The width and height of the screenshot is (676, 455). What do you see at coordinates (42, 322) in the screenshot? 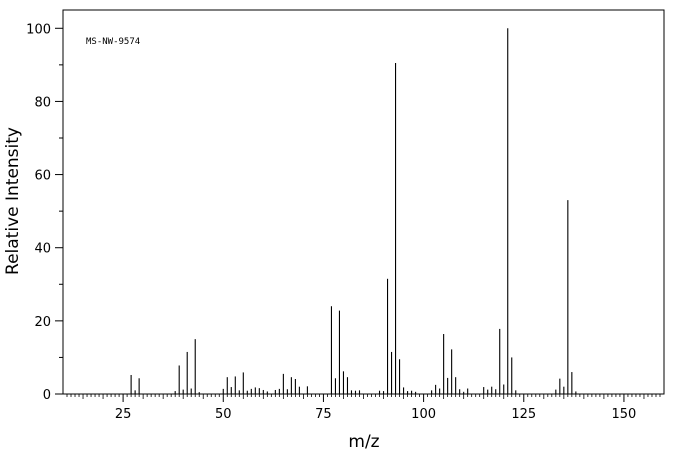
I see `y-tick-label-20: 20` at bounding box center [42, 322].